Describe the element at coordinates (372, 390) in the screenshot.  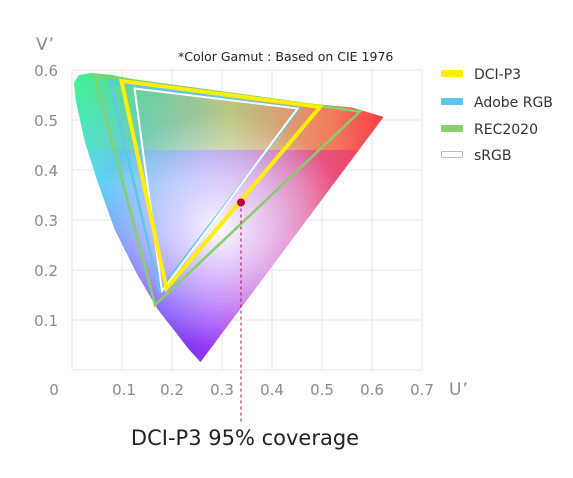
I see `x-tick-label: 0.6` at that location.